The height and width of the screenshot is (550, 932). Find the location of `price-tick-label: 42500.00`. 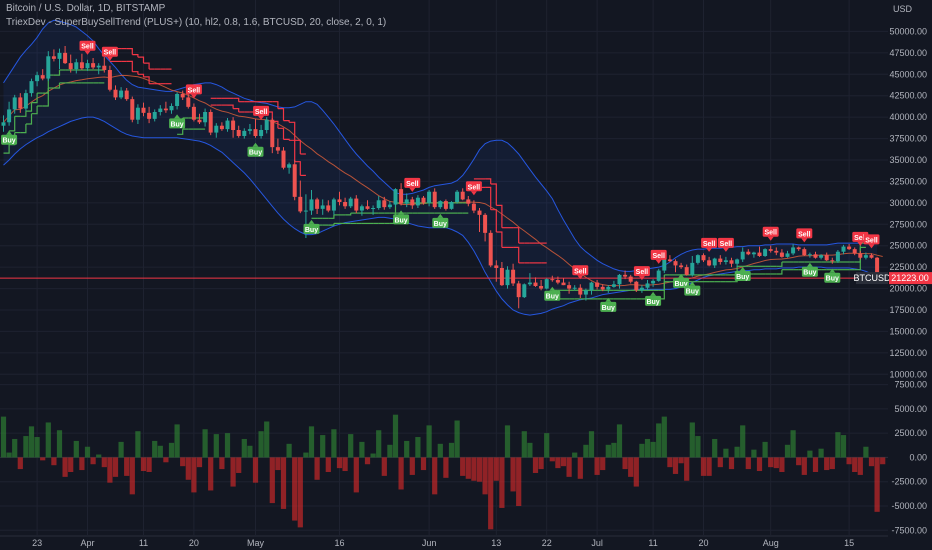

price-tick-label: 42500.00 is located at coordinates (908, 96).